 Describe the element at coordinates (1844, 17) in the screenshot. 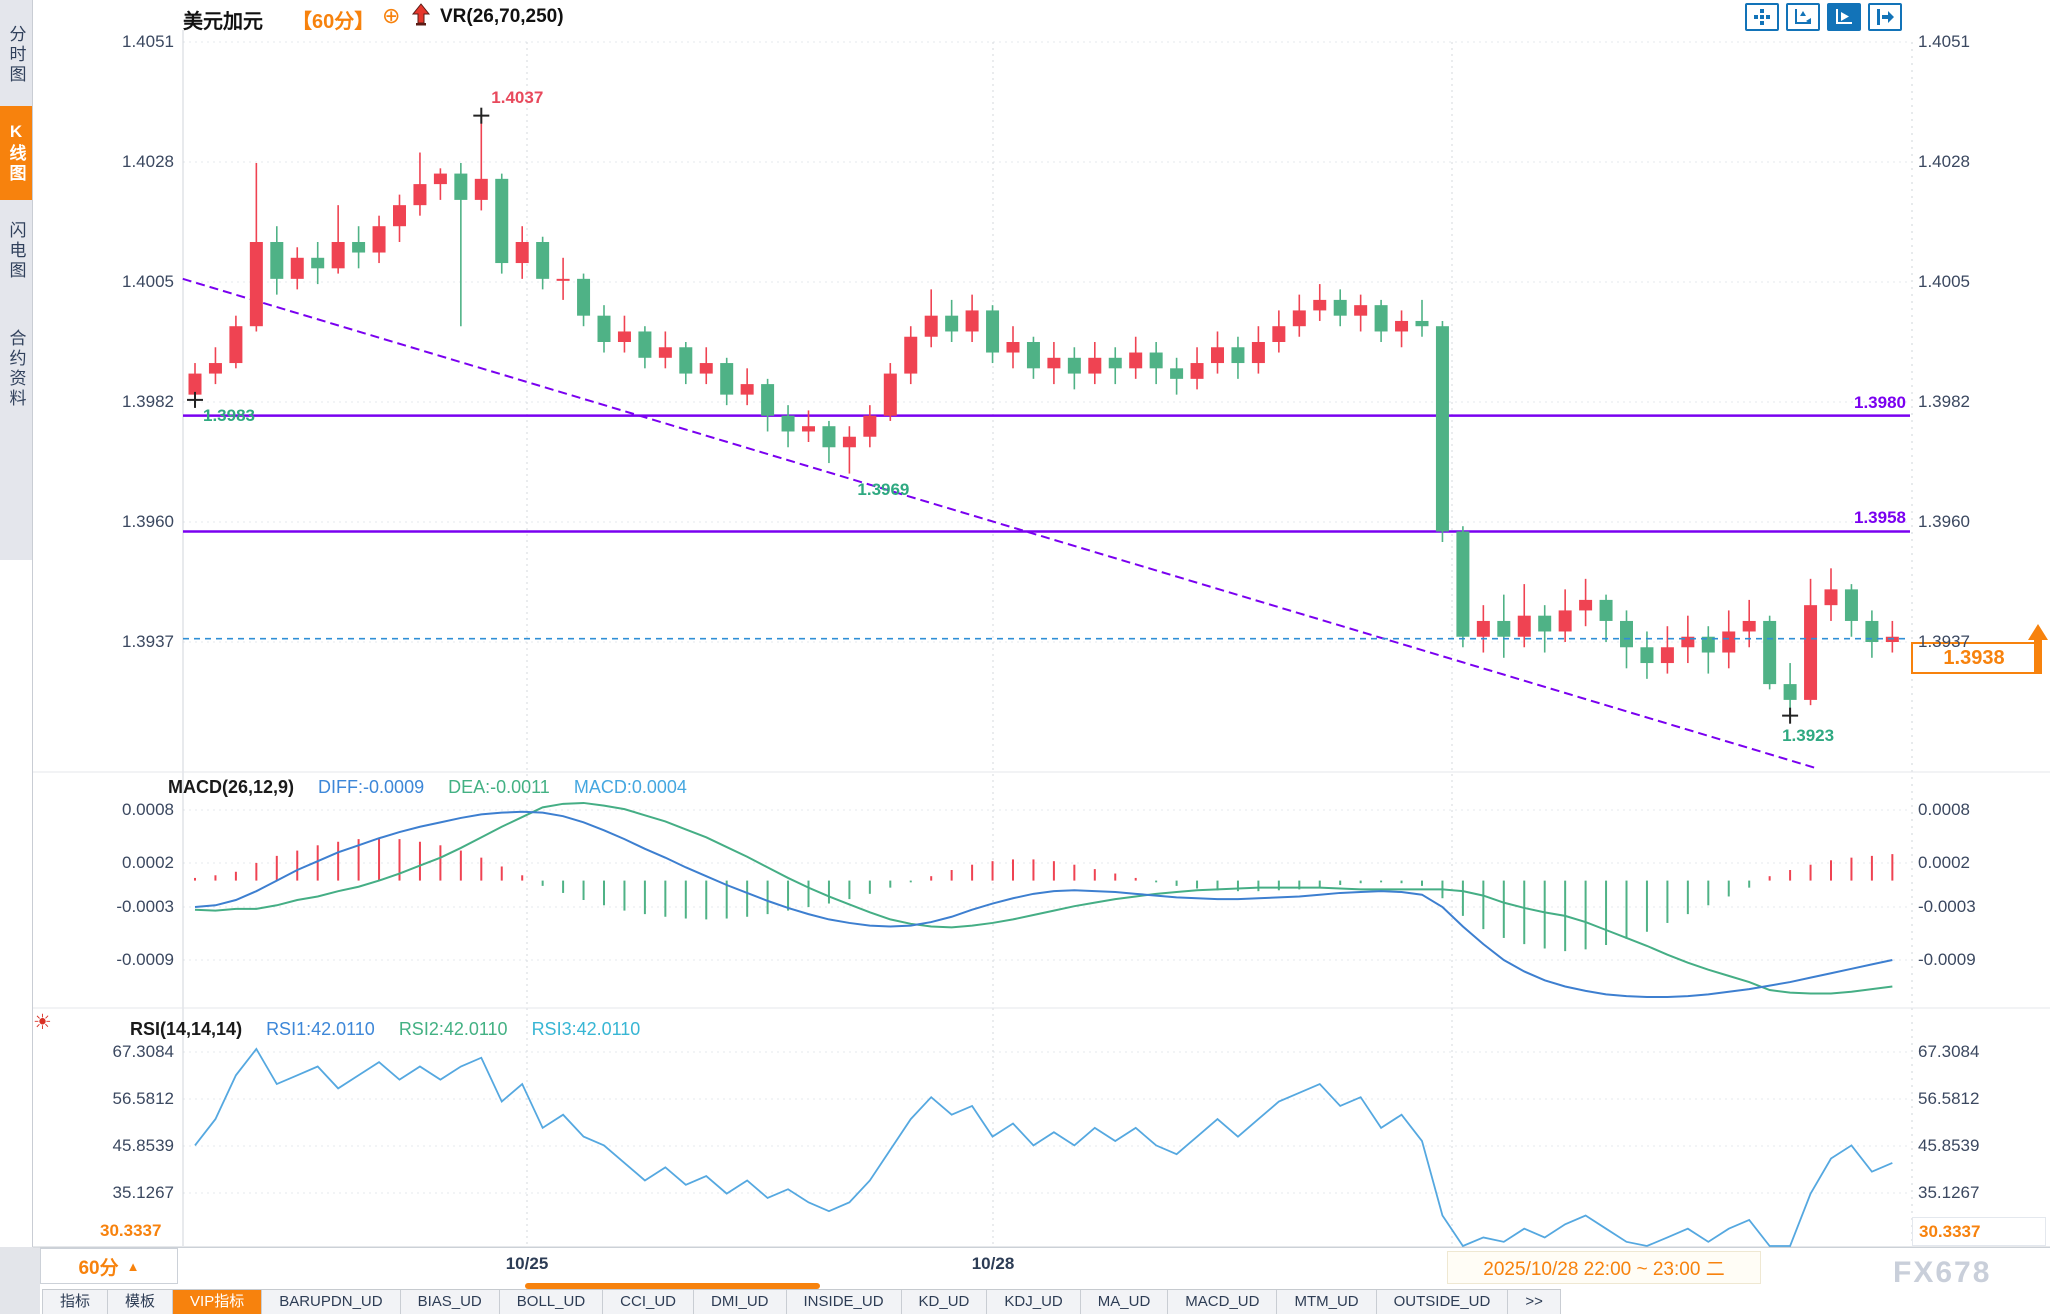

I see `axis-auto-scroll-button` at that location.